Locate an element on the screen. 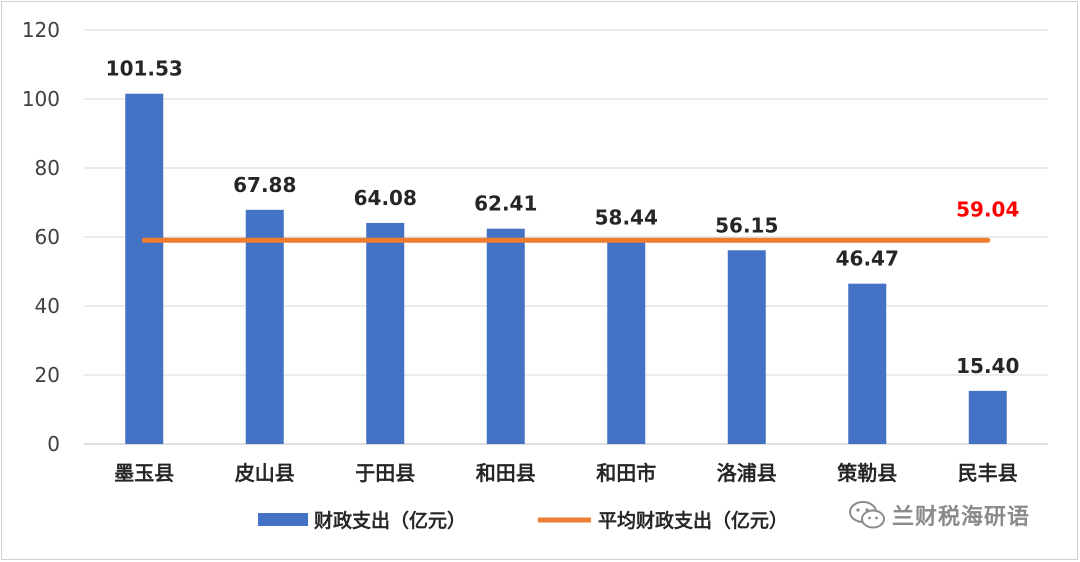 This screenshot has height=562, width=1080. bar-data-label: 67.88 is located at coordinates (264, 185).